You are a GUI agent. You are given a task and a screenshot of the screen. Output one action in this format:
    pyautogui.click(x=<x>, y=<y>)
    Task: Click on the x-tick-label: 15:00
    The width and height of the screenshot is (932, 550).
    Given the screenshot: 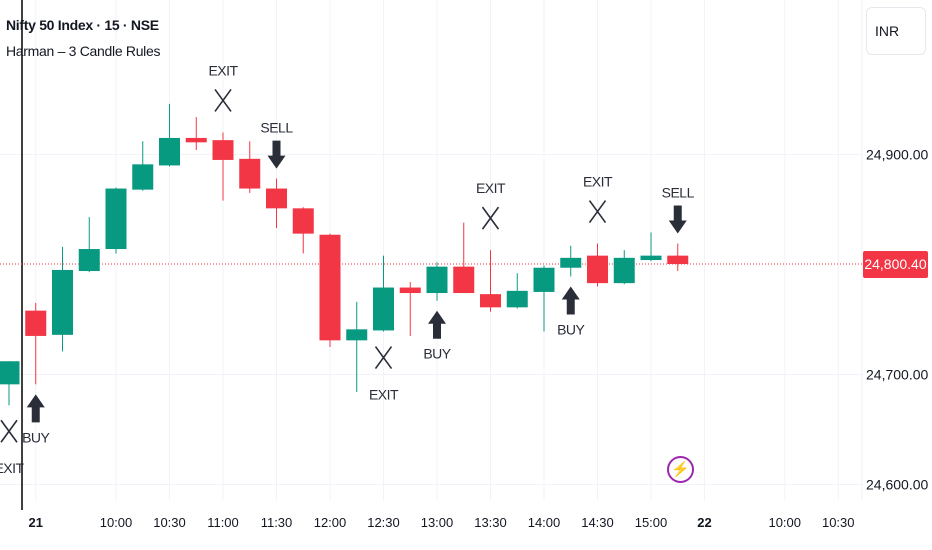 What is the action you would take?
    pyautogui.click(x=651, y=522)
    